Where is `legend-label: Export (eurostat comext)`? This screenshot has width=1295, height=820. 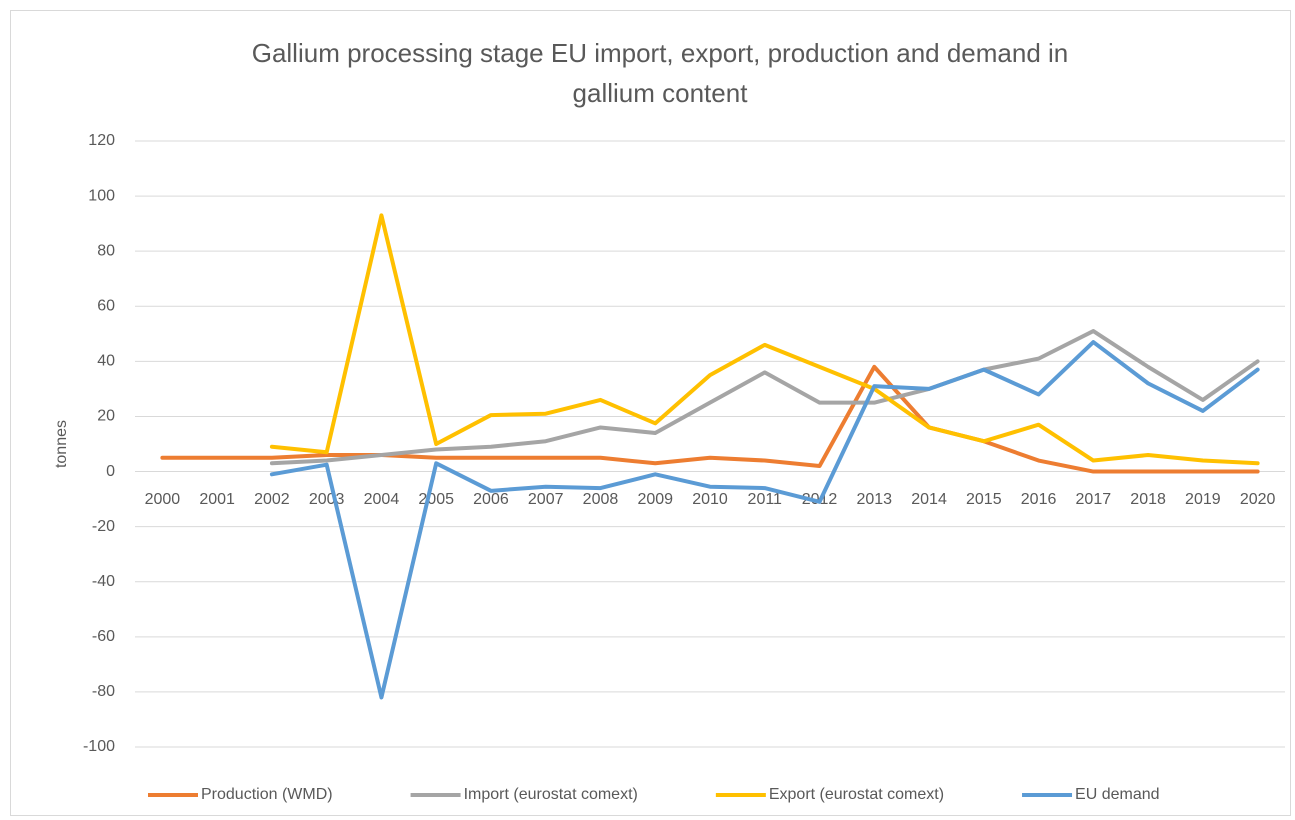 legend-label: Export (eurostat comext) is located at coordinates (856, 794).